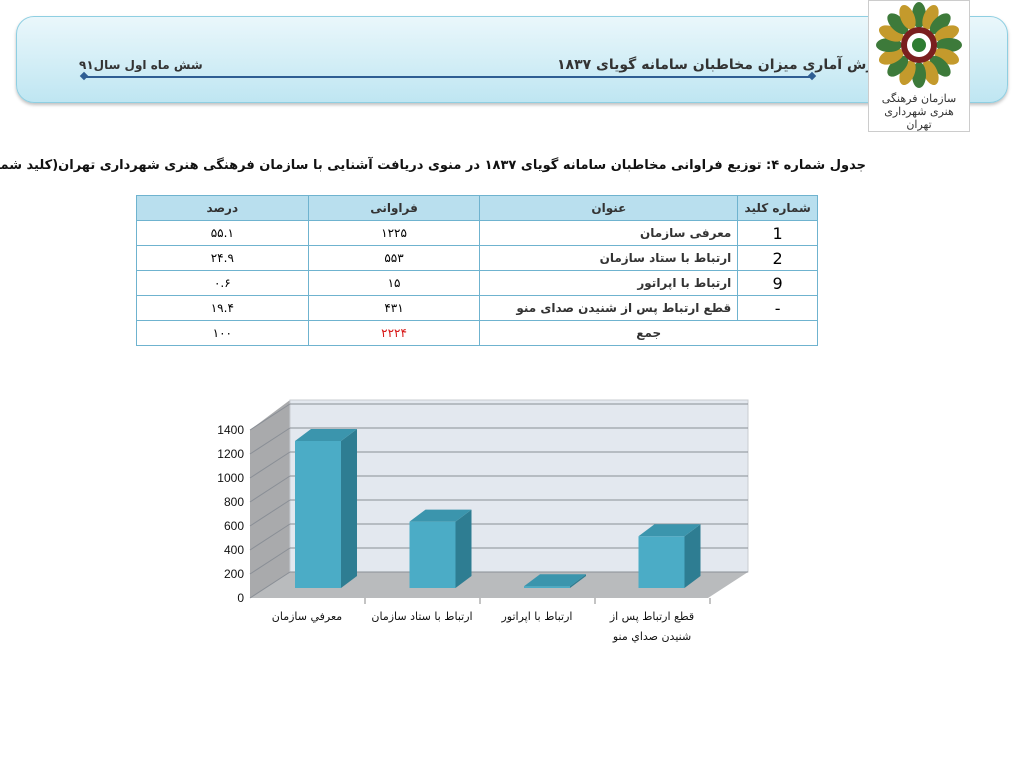  Describe the element at coordinates (230, 430) in the screenshot. I see `y-tick-label: 1400` at that location.